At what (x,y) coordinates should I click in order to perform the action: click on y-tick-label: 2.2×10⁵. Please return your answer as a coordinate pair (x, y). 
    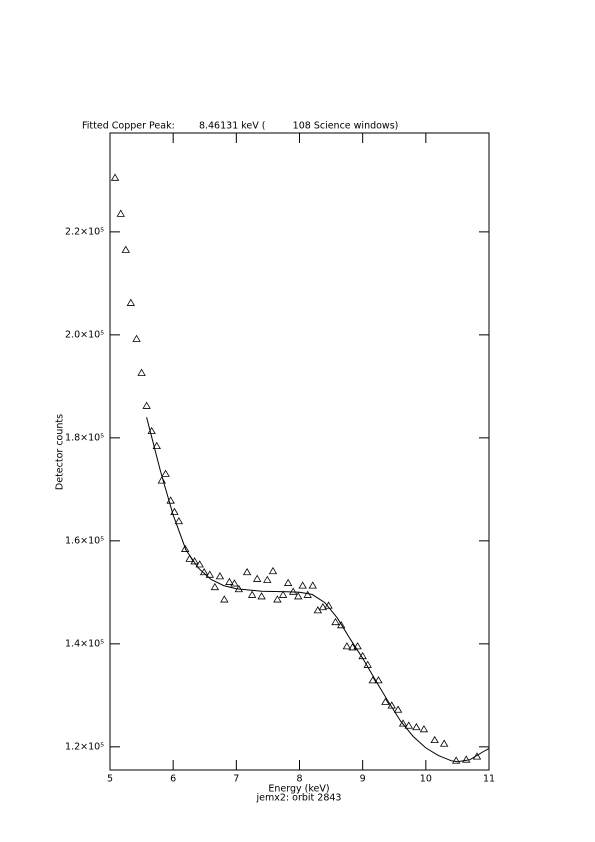
    Looking at the image, I should click on (84, 231).